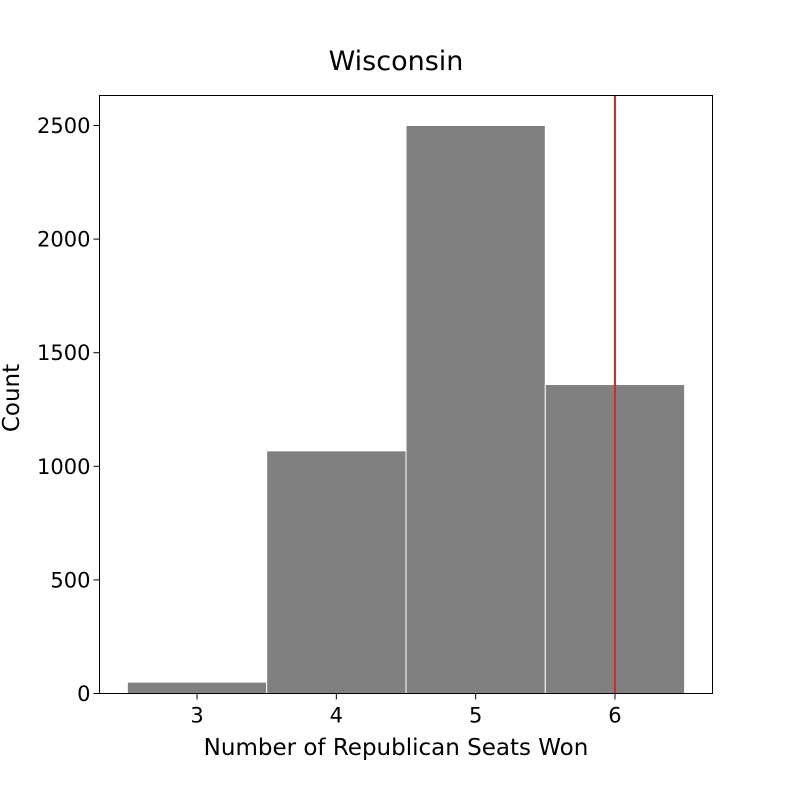 The image size is (792, 796). What do you see at coordinates (63, 353) in the screenshot?
I see `y-tick-label: 1500` at bounding box center [63, 353].